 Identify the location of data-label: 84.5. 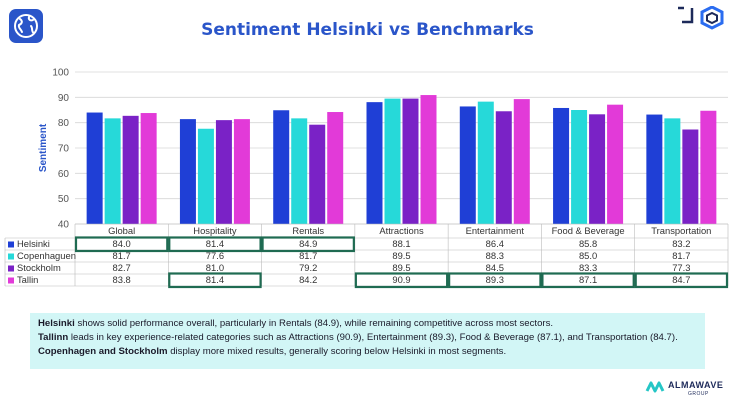
(495, 267).